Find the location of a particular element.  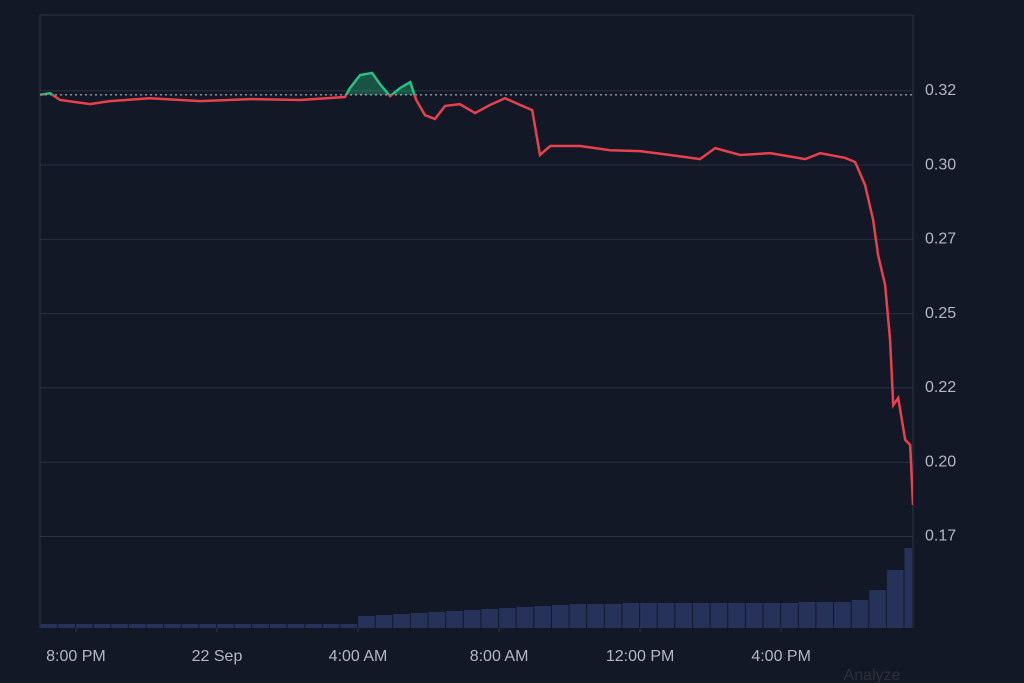

y-tick-label: 0.20 is located at coordinates (940, 461).